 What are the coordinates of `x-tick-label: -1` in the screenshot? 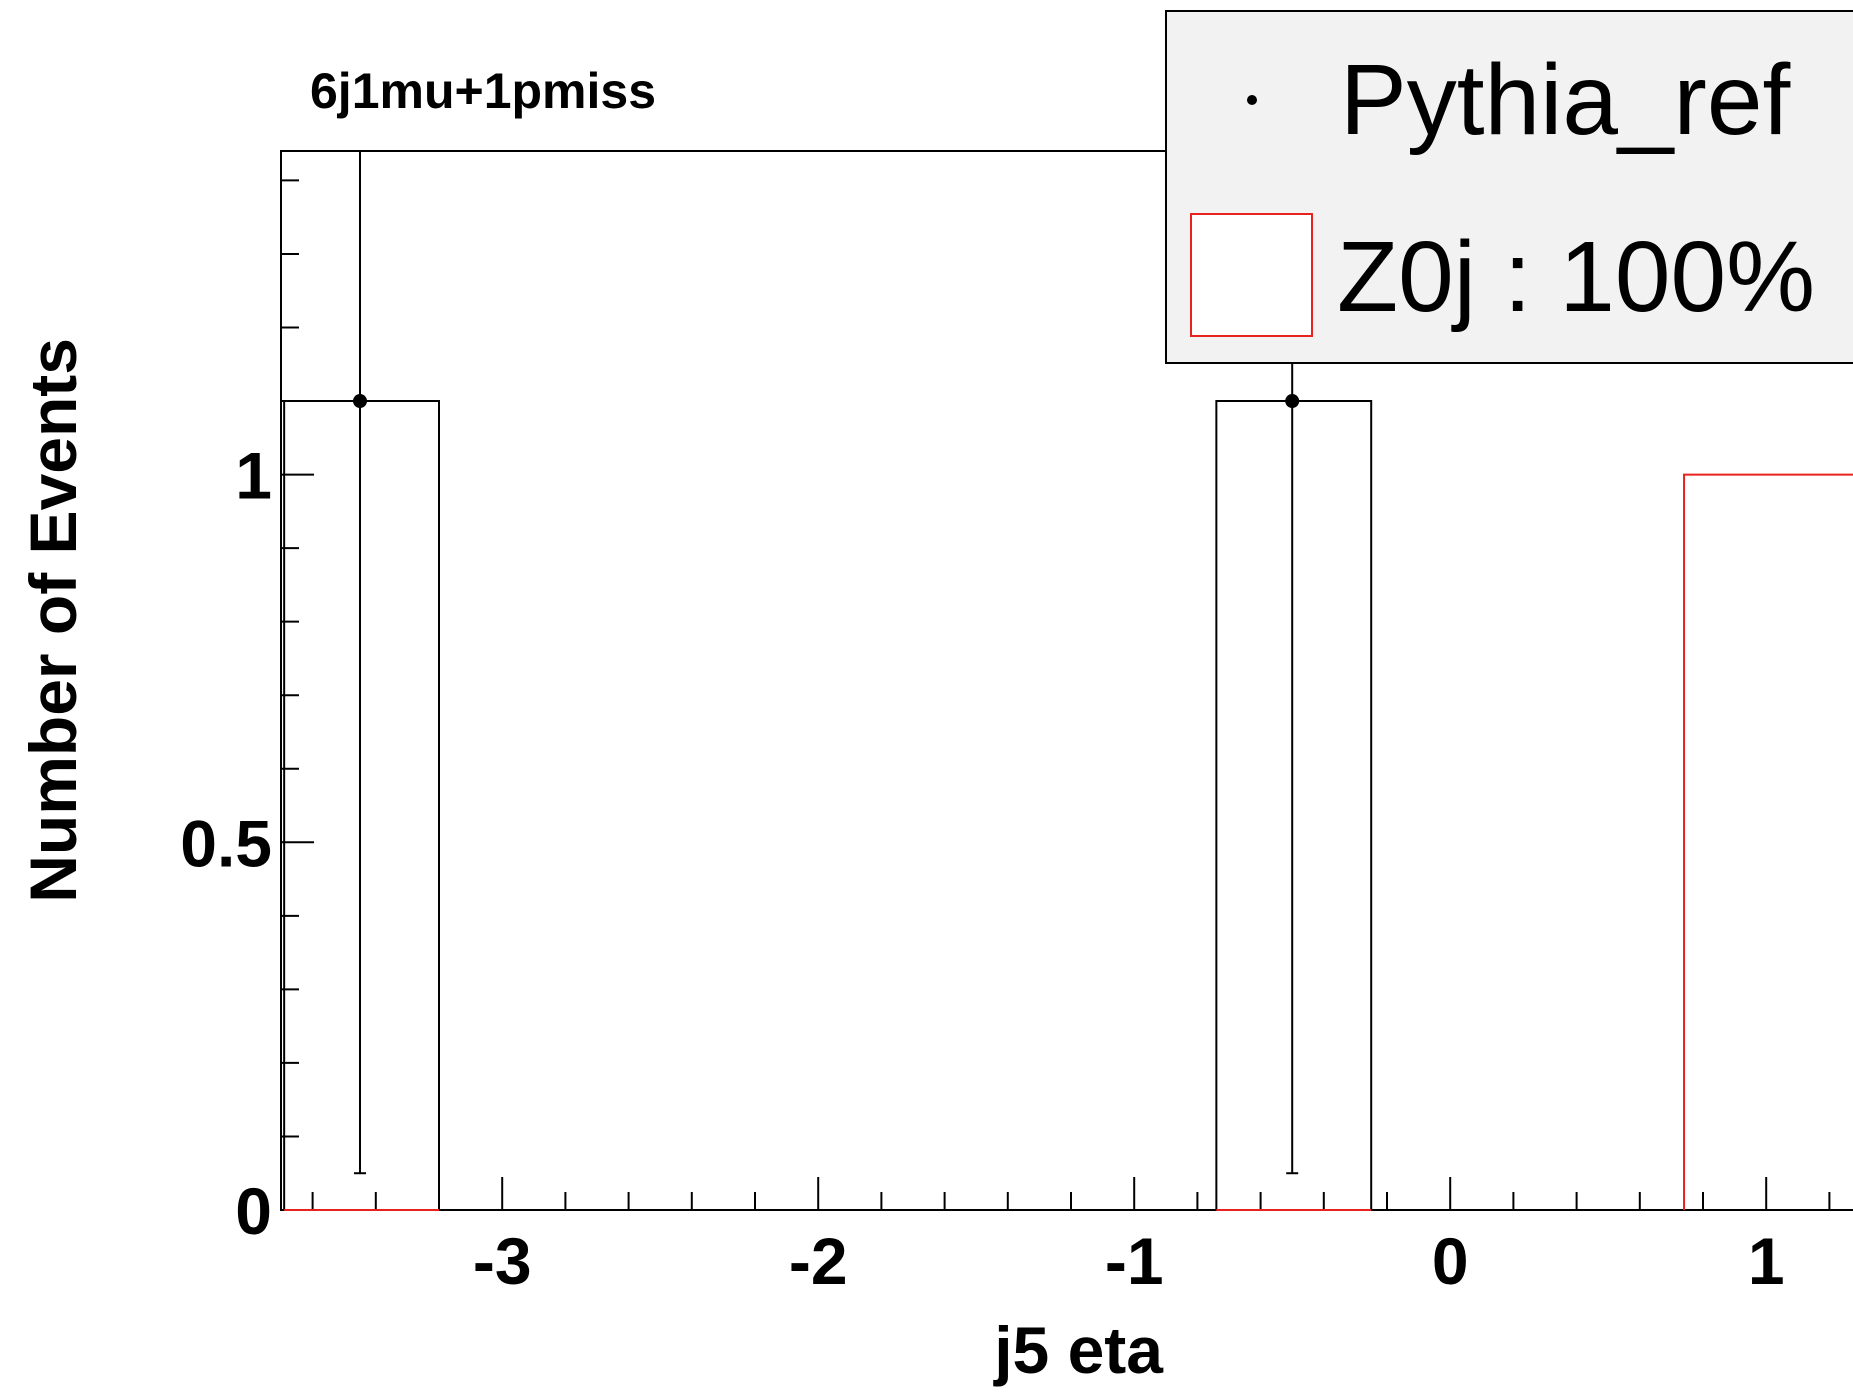 It's located at (1134, 1261).